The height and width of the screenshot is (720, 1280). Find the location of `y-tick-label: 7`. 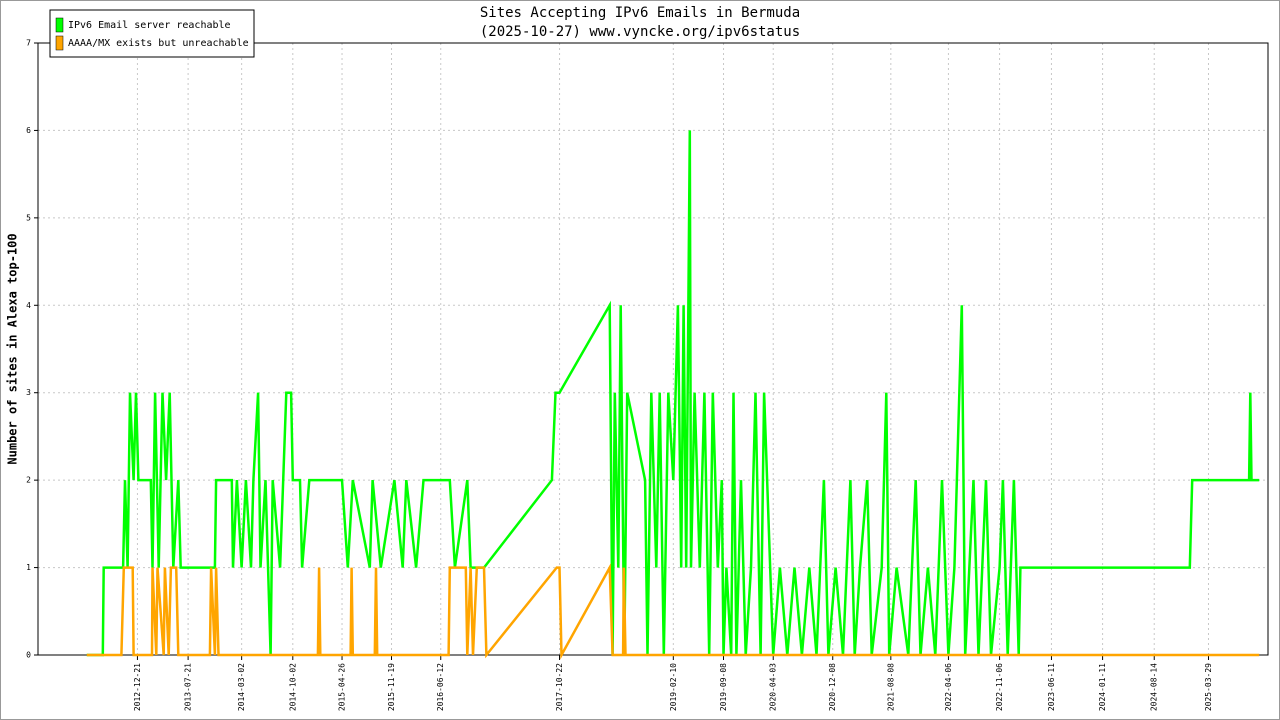

y-tick-label: 7 is located at coordinates (28, 43).